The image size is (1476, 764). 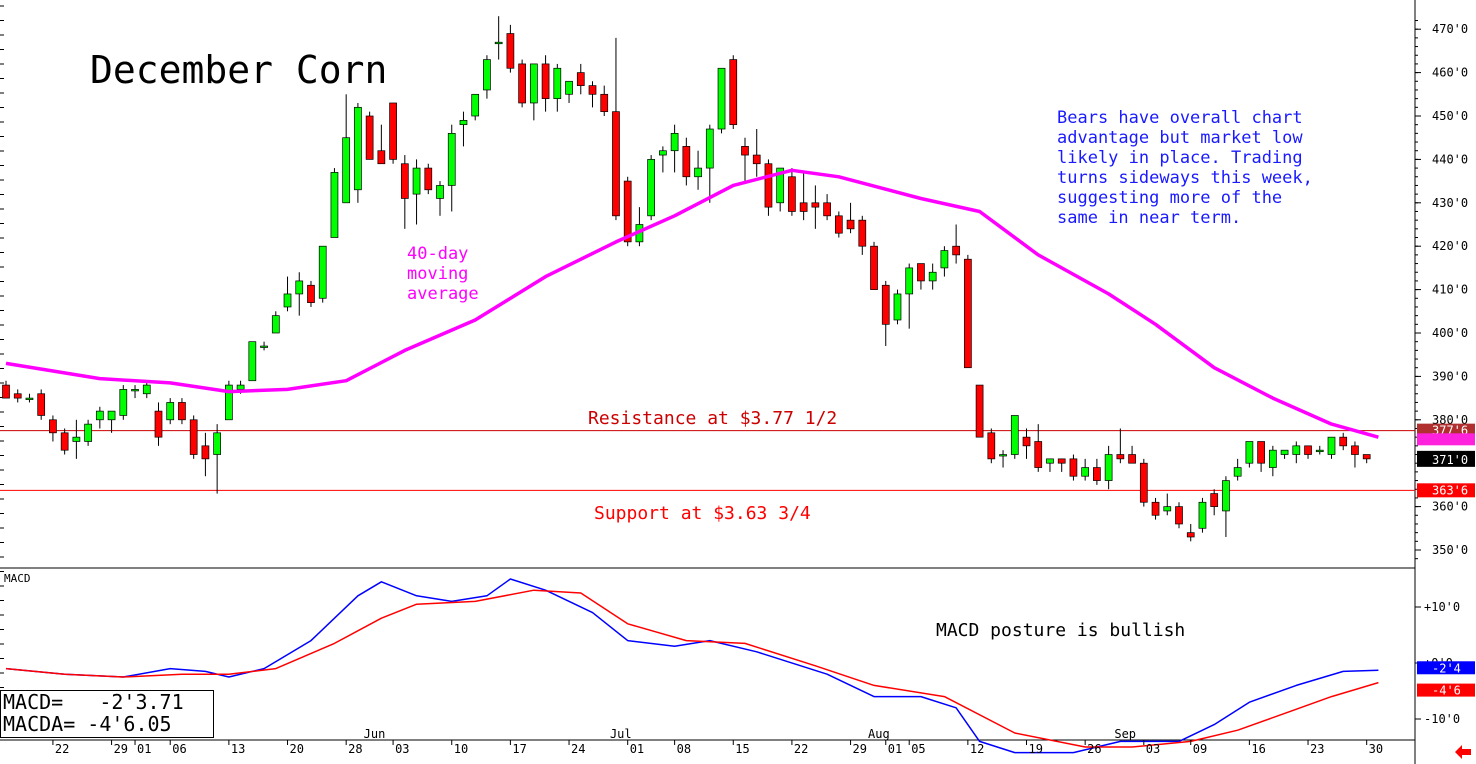 What do you see at coordinates (1060, 630) in the screenshot?
I see `macd-annotation: MACD posture is bullish` at bounding box center [1060, 630].